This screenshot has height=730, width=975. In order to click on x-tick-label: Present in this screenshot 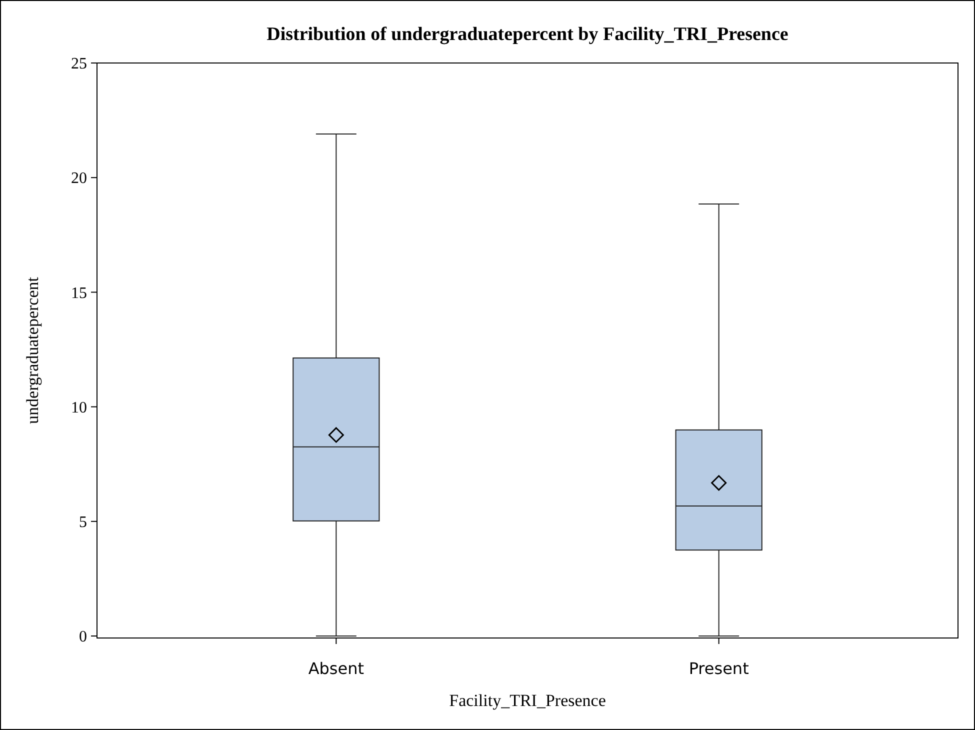, I will do `click(718, 668)`.